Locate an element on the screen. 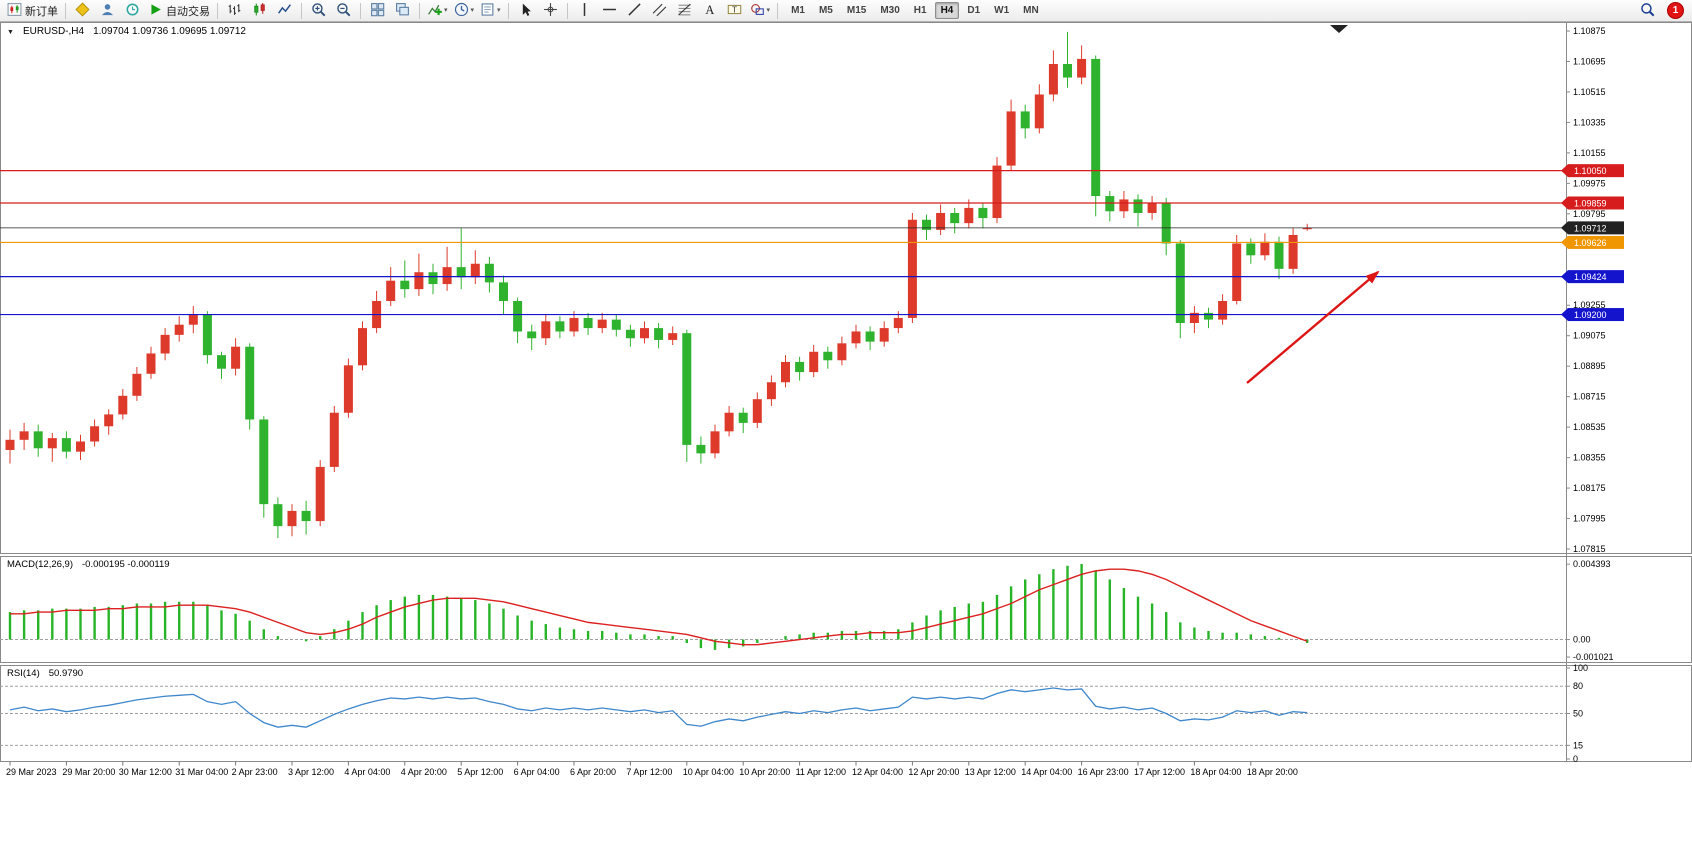 The image size is (1692, 847). timeframe-M1: M1 is located at coordinates (798, 10).